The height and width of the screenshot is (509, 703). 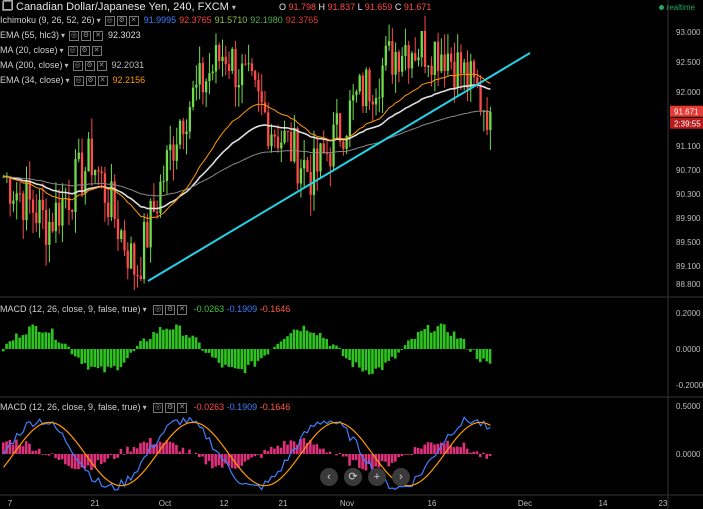 What do you see at coordinates (70, 309) in the screenshot?
I see `macd1-label: MACD (12, 26, close, 9, false, true)` at bounding box center [70, 309].